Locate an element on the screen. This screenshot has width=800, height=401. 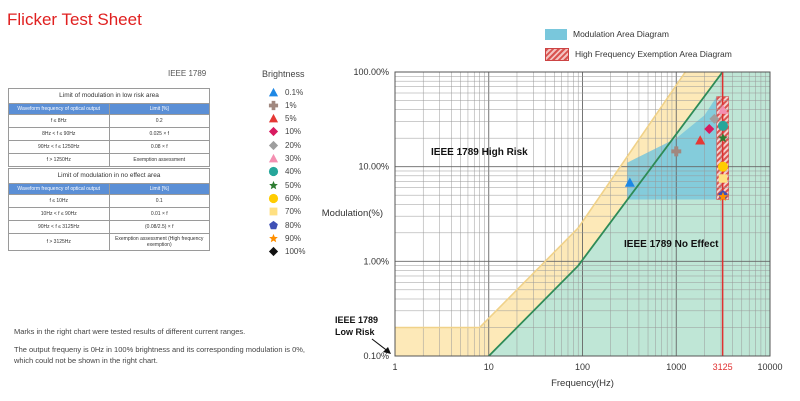
x-tick-label: 10000 is located at coordinates (769, 367).